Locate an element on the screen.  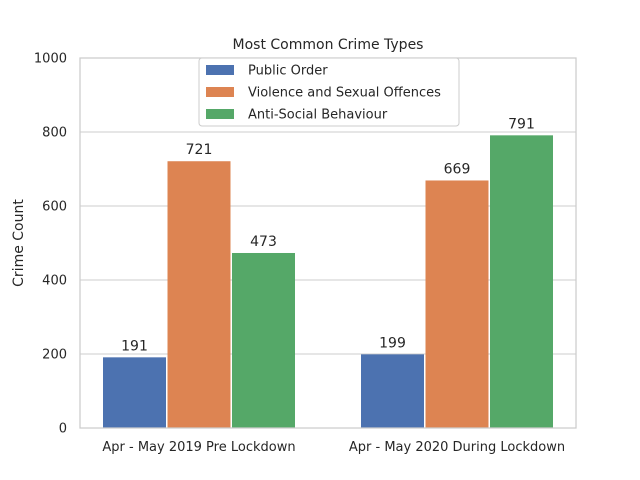
bar-value-label: 473 is located at coordinates (263, 242).